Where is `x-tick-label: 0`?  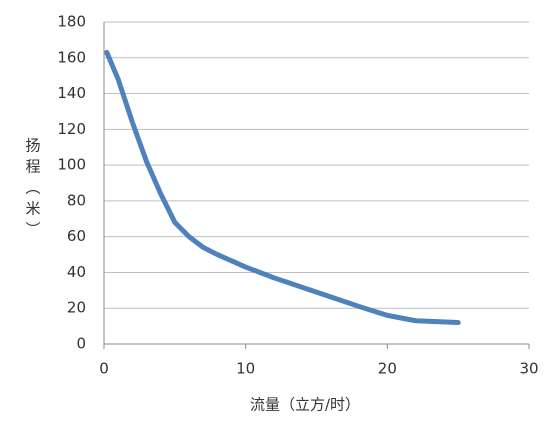 x-tick-label: 0 is located at coordinates (104, 369).